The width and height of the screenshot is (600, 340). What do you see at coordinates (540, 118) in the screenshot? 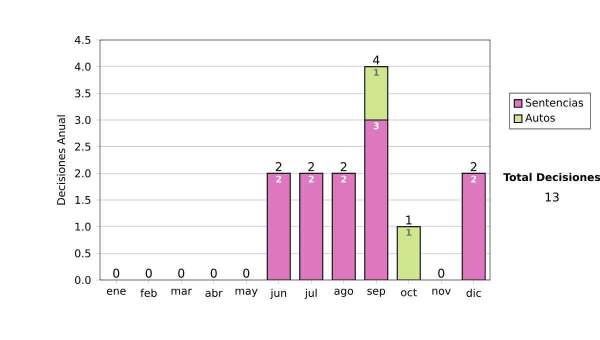
I see `legend-label: Autos` at bounding box center [540, 118].